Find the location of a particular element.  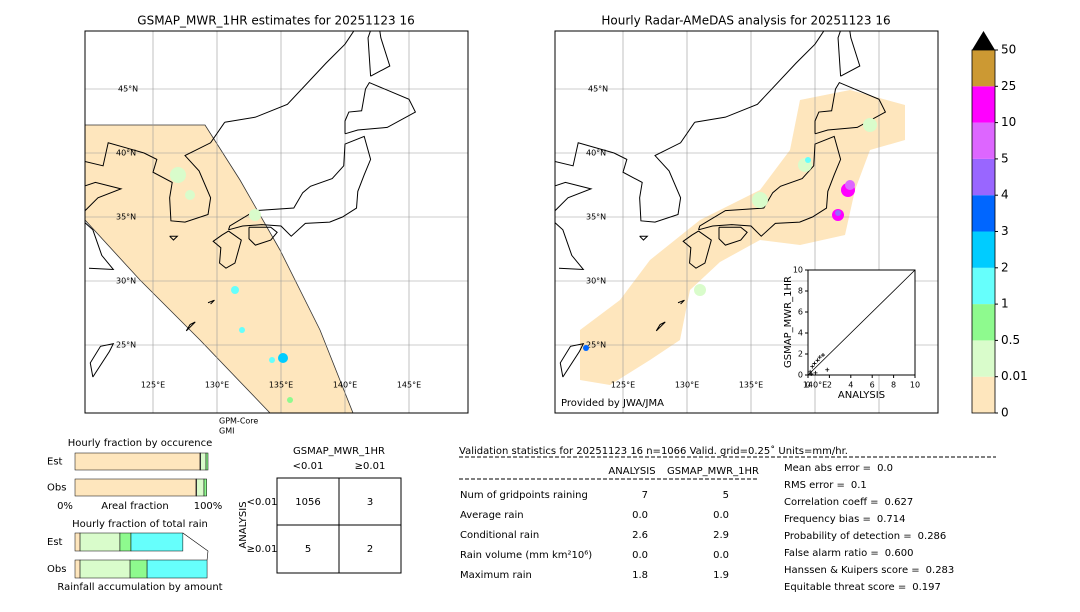

lat-label: 30°N is located at coordinates (596, 281).